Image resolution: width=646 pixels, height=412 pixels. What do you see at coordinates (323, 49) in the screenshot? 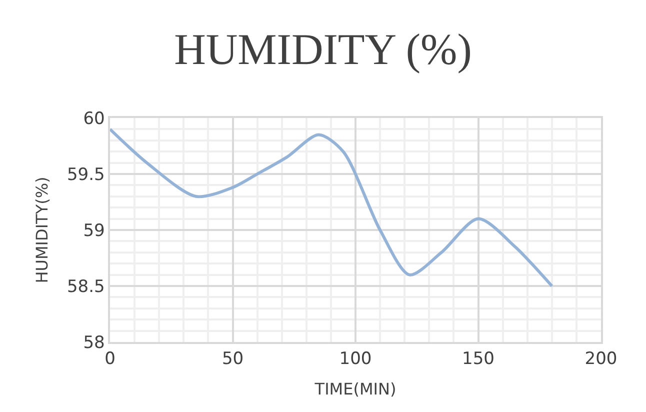
I see `chart-title: HUMIDITY (%)` at bounding box center [323, 49].